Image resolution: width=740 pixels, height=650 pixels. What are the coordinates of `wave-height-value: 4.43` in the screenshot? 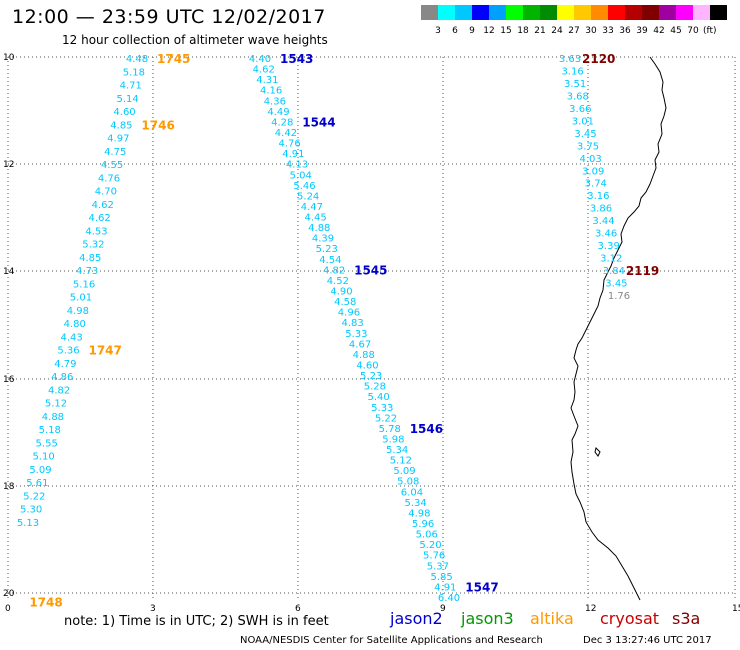 It's located at (71, 337).